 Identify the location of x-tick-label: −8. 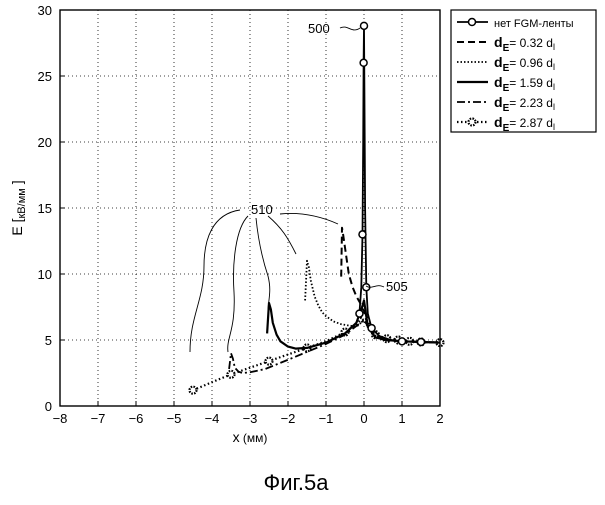
(60, 418).